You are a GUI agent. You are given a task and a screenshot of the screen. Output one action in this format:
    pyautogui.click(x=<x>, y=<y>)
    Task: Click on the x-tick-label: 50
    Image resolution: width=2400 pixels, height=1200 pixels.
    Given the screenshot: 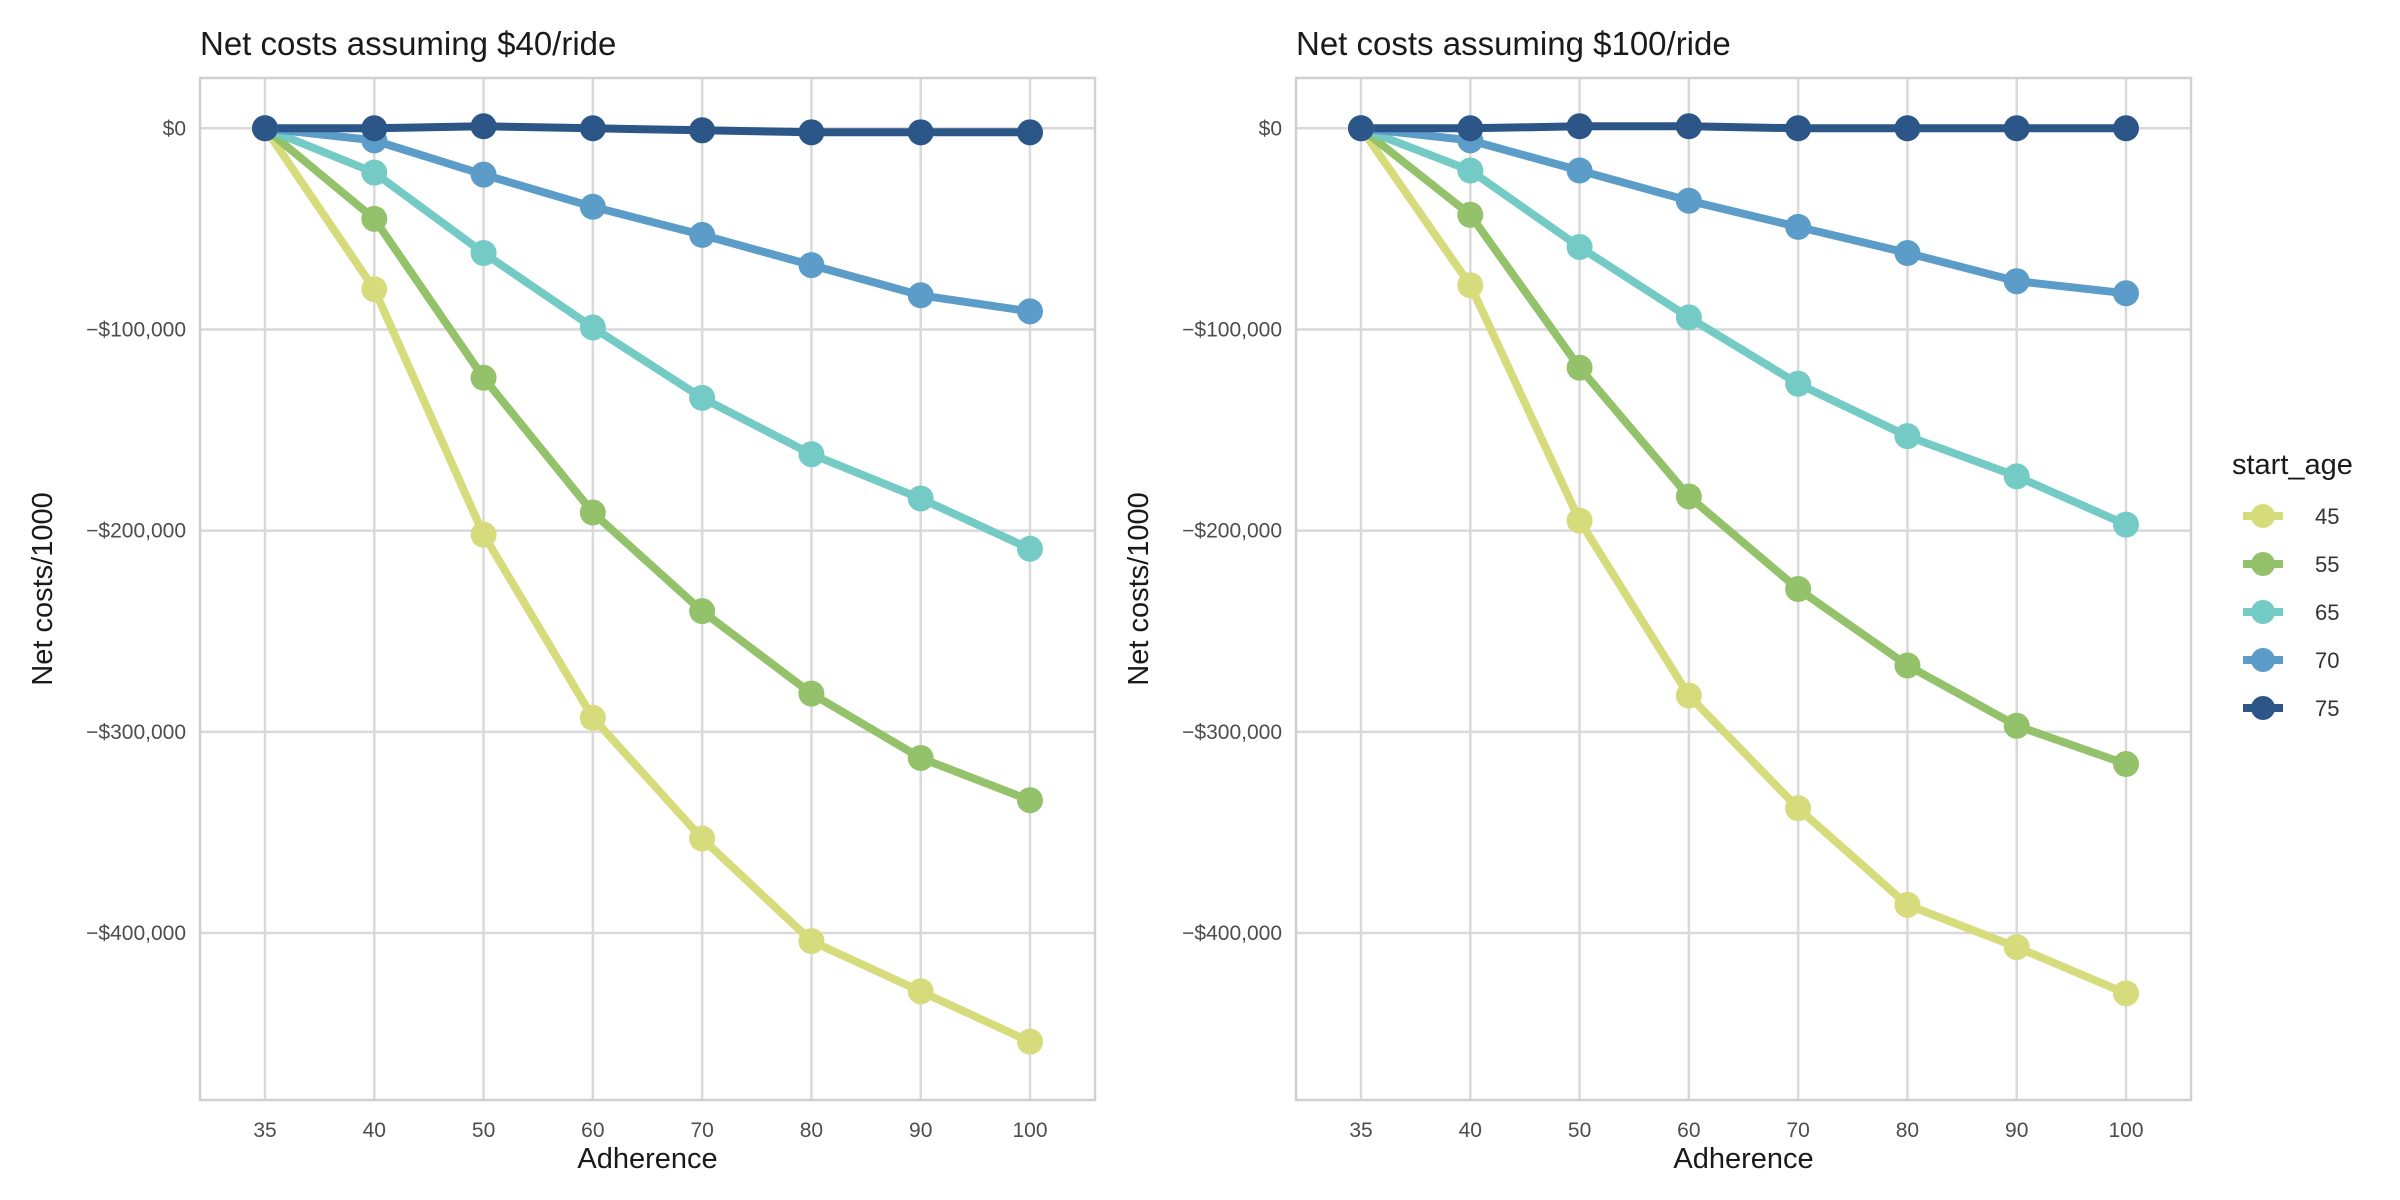 What is the action you would take?
    pyautogui.click(x=1579, y=1130)
    